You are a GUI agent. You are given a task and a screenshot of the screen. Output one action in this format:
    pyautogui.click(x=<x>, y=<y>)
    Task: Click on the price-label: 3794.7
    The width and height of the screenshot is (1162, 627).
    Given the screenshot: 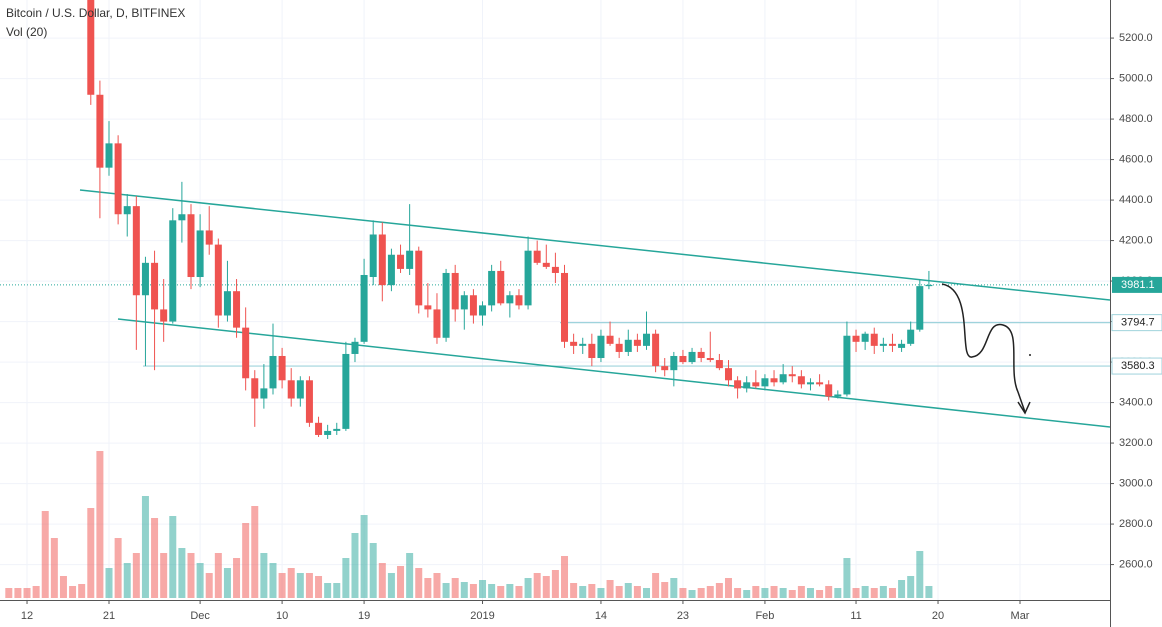 What is the action you would take?
    pyautogui.click(x=1138, y=323)
    